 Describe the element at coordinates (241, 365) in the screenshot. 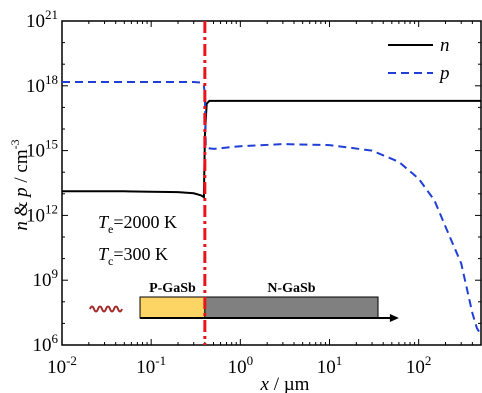

I see `x-tick-label: 10⁰` at that location.